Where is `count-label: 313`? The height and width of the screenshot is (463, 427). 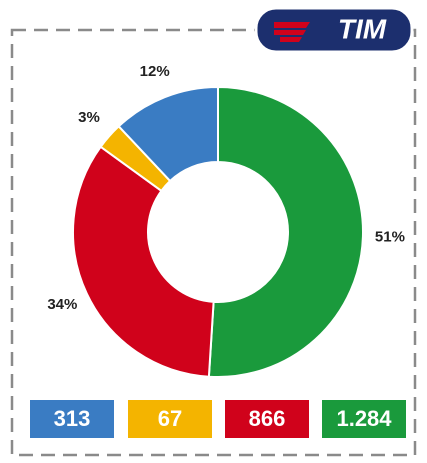
count-label: 313 is located at coordinates (72, 418).